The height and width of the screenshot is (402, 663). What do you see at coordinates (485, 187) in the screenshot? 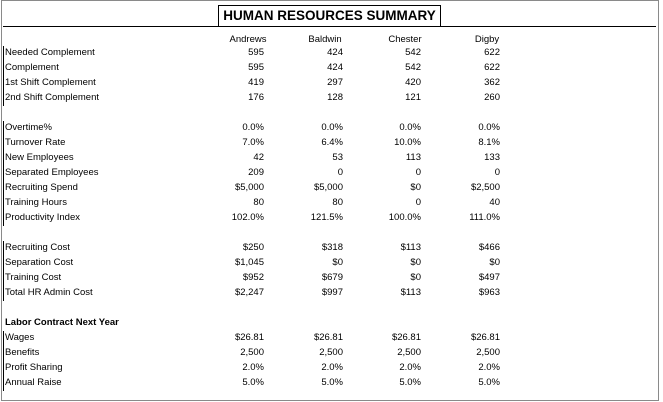
I see `cell-digby: $2,500` at bounding box center [485, 187].